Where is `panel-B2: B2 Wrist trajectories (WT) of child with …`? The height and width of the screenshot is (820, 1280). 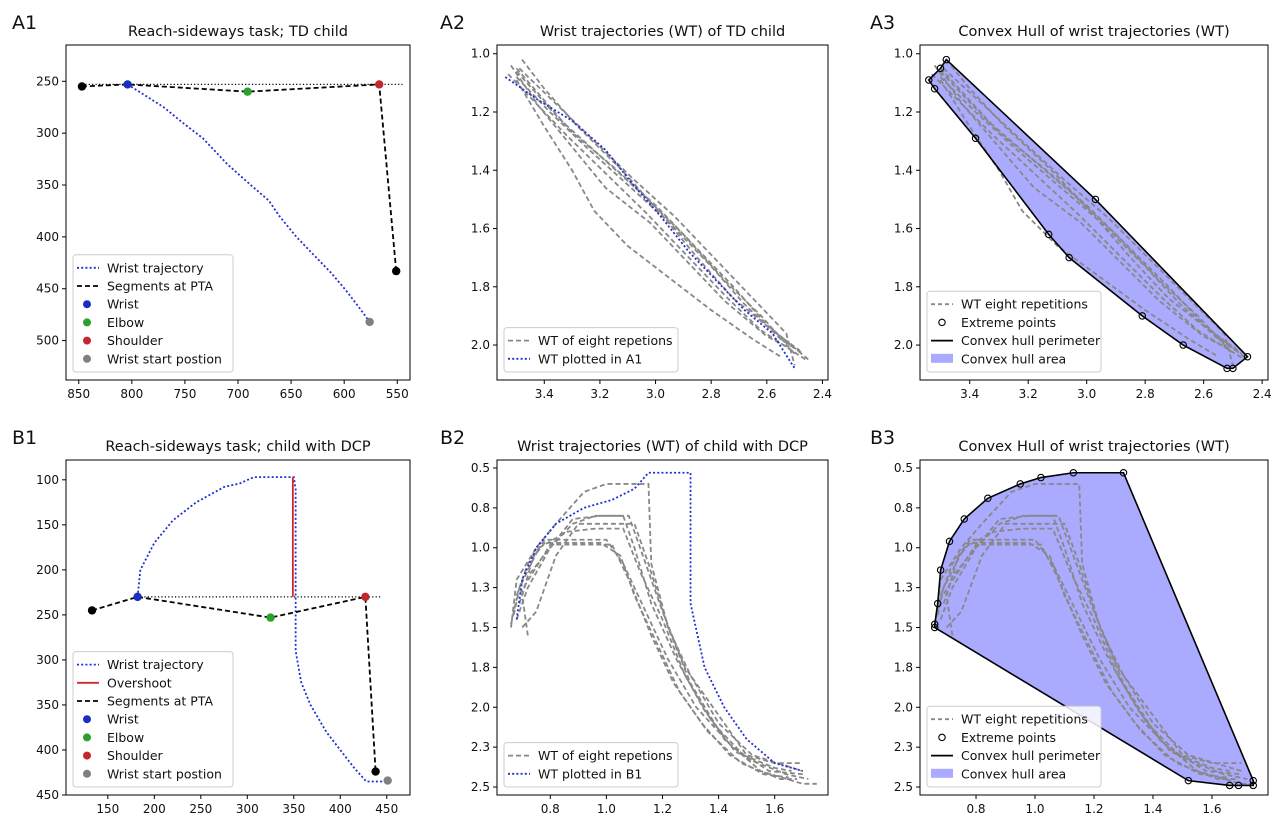
panel-B2: B2 Wrist trajectories (WT) of child with … is located at coordinates (634, 621).